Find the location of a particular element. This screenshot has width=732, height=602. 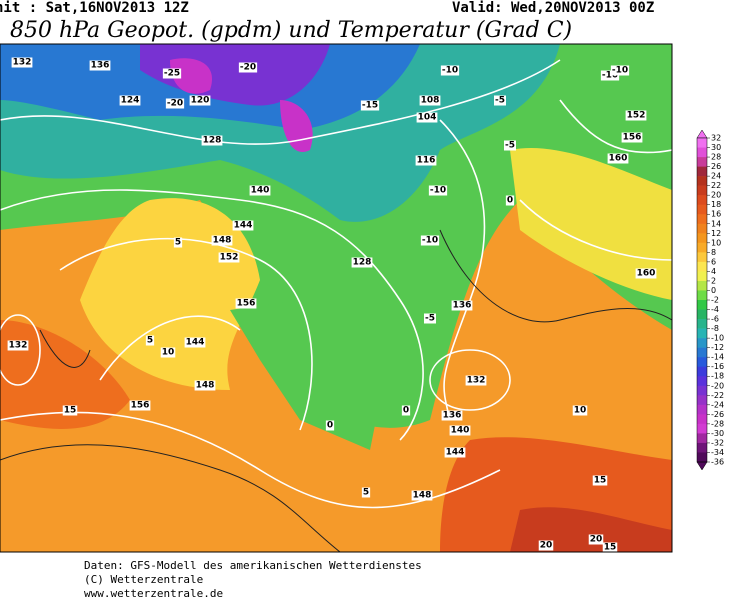

colorbar-tick-label: -4 is located at coordinates (715, 309).